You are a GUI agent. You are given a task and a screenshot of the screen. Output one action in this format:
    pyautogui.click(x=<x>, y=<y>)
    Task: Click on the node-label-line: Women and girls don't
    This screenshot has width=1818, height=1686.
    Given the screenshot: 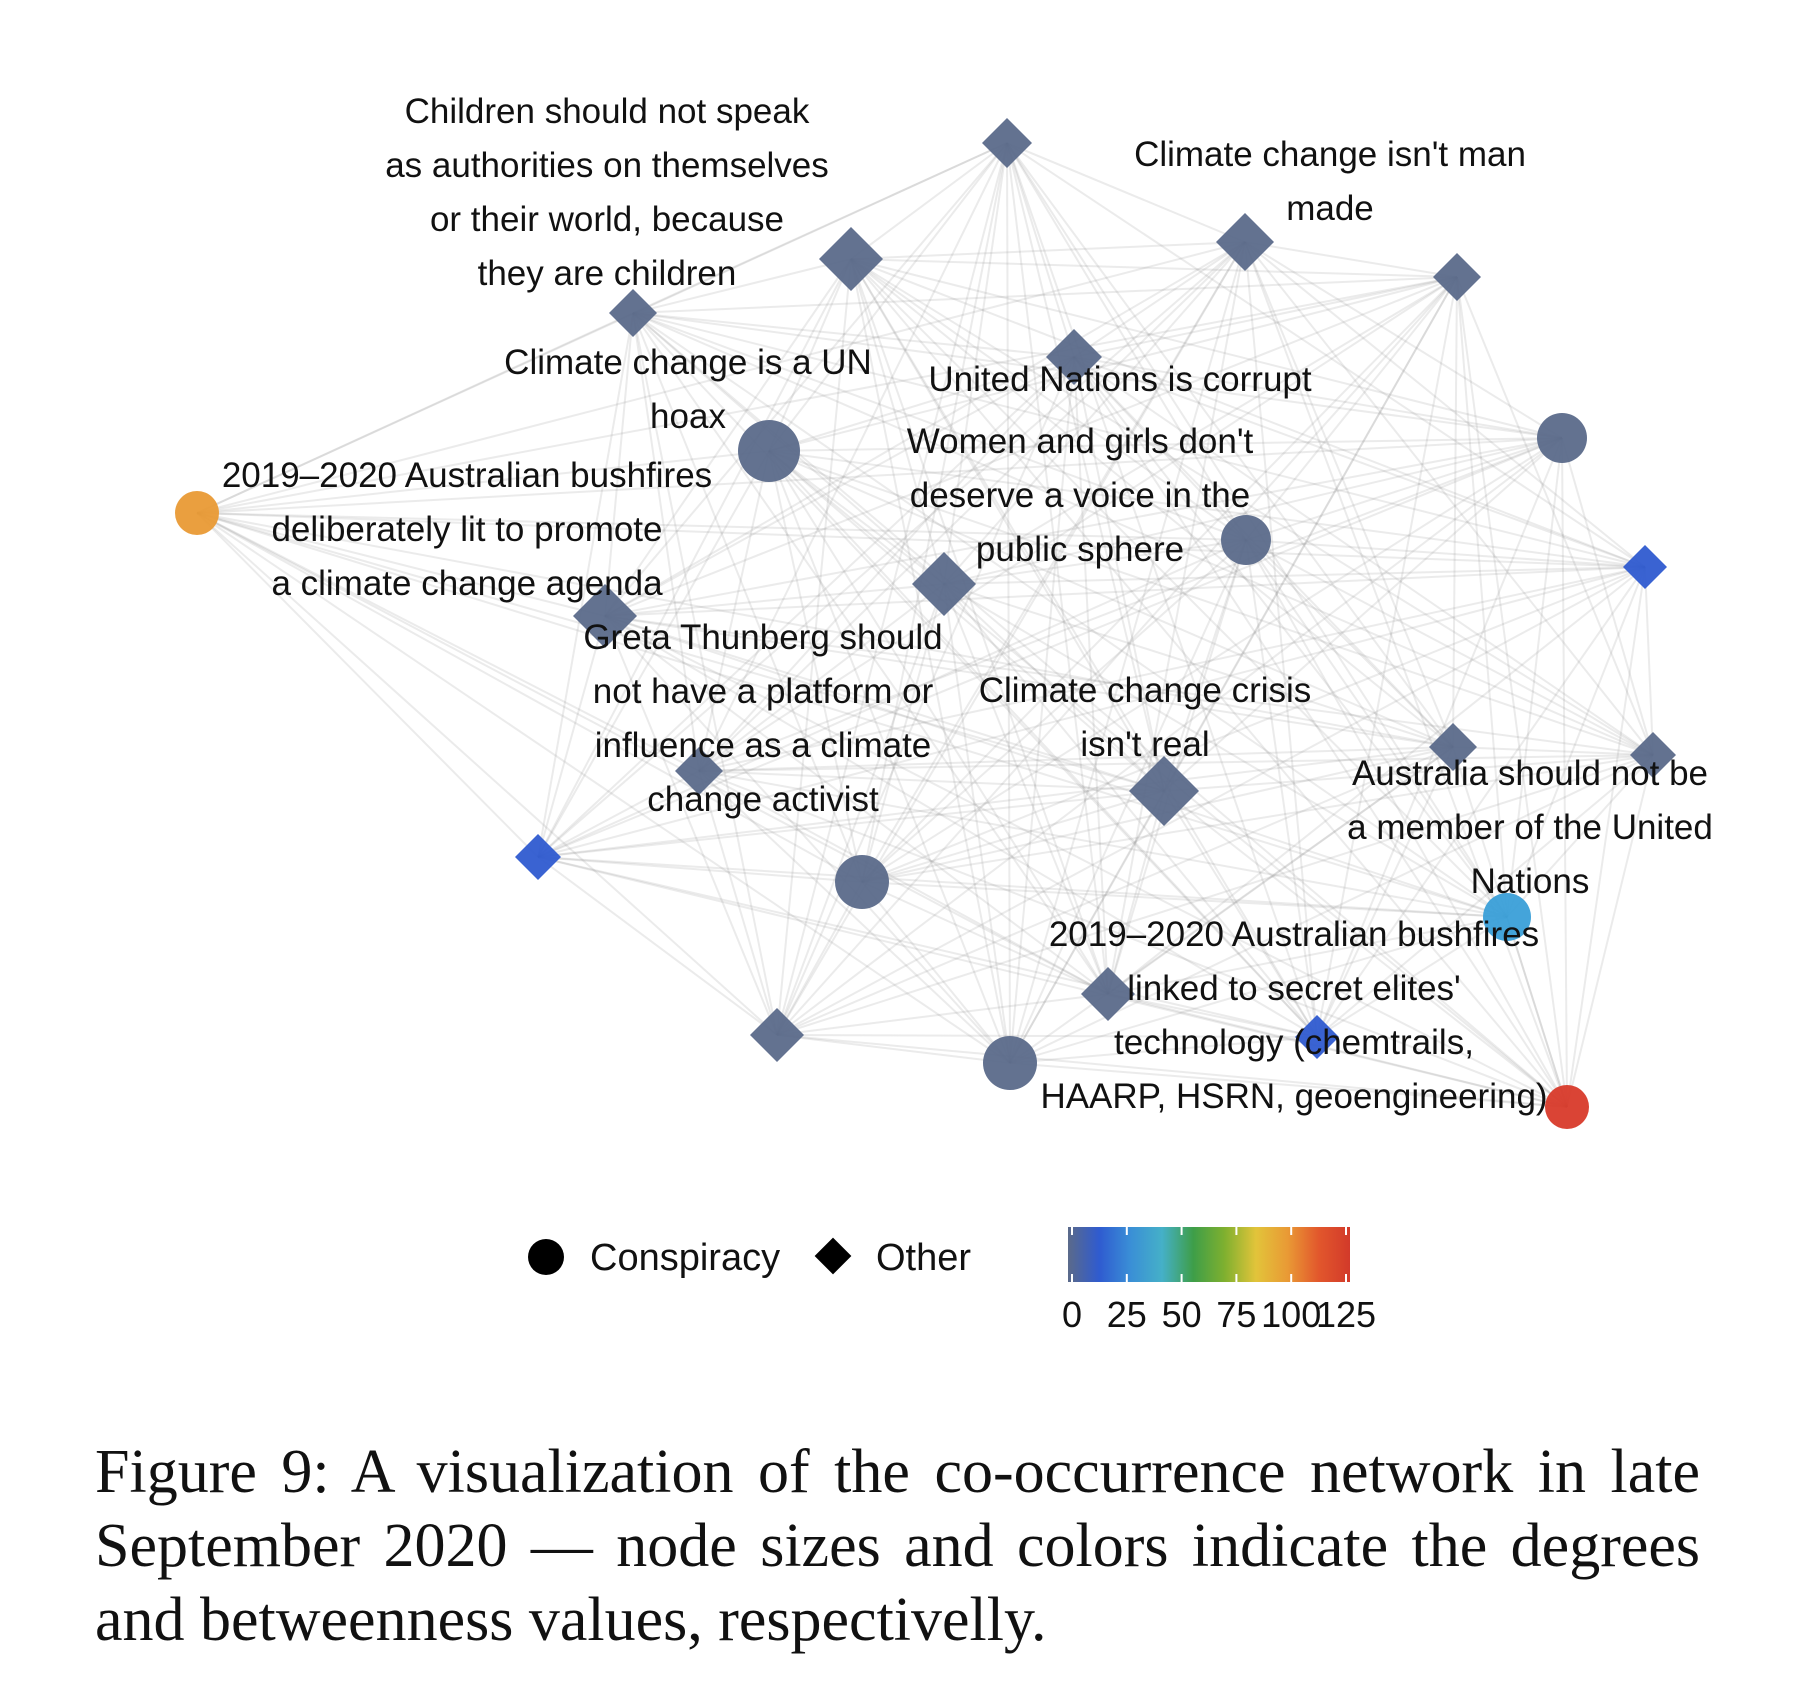 What is the action you would take?
    pyautogui.click(x=1080, y=441)
    